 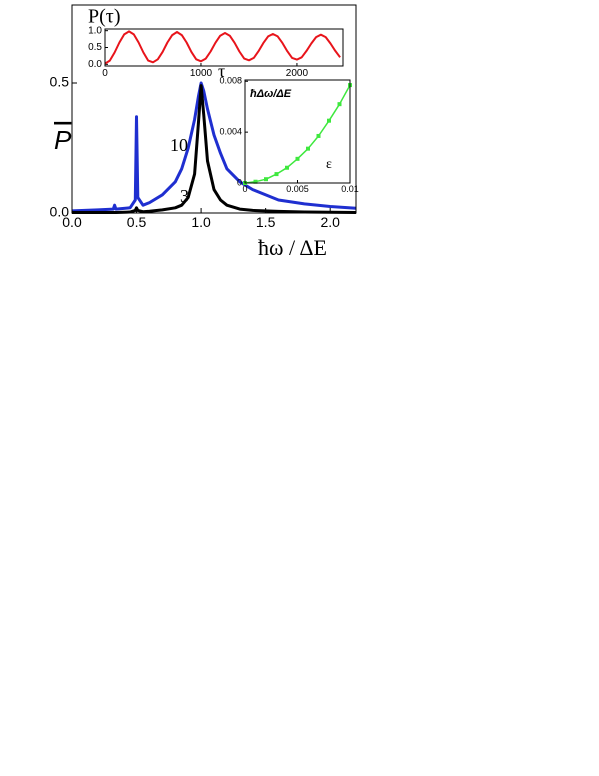 What do you see at coordinates (266, 222) in the screenshot?
I see `x-tick-label: 1.5` at bounding box center [266, 222].